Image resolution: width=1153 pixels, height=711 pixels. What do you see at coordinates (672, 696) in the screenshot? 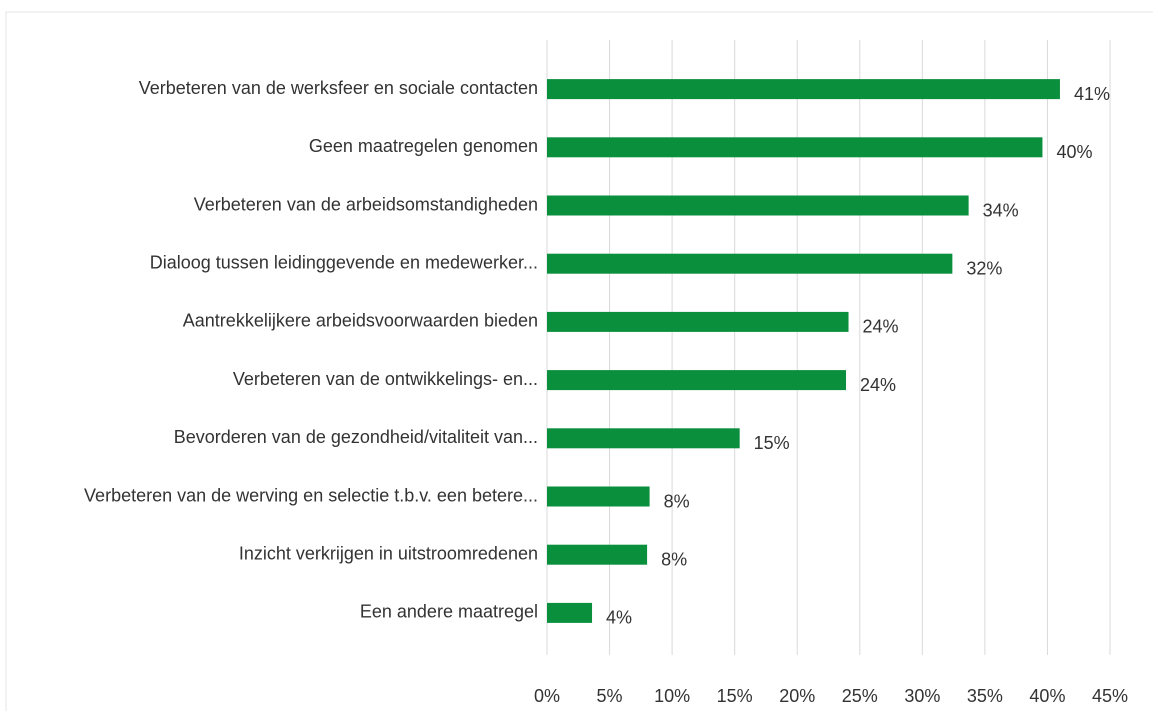
I see `x-tick-label: 10%` at bounding box center [672, 696].